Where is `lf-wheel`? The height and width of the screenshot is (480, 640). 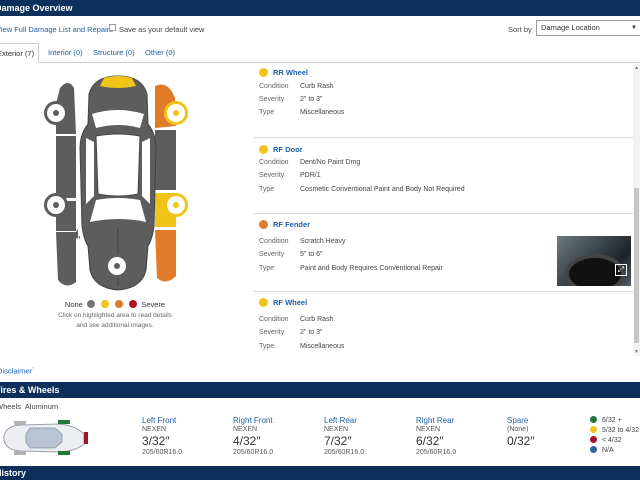 lf-wheel is located at coordinates (56, 205).